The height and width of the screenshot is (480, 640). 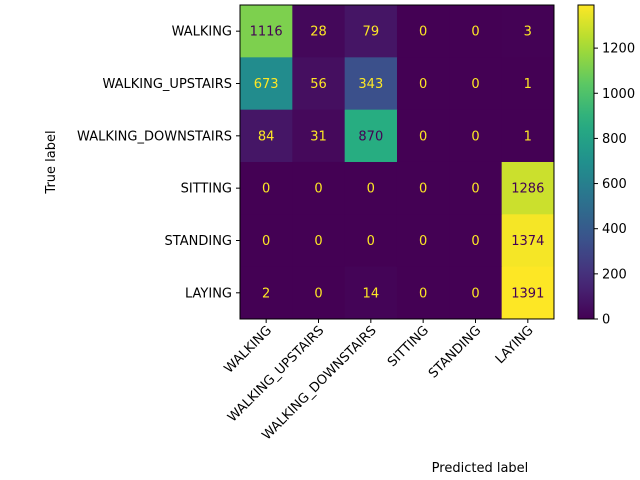 I want to click on x-tick-label: SITTING, so click(x=408, y=346).